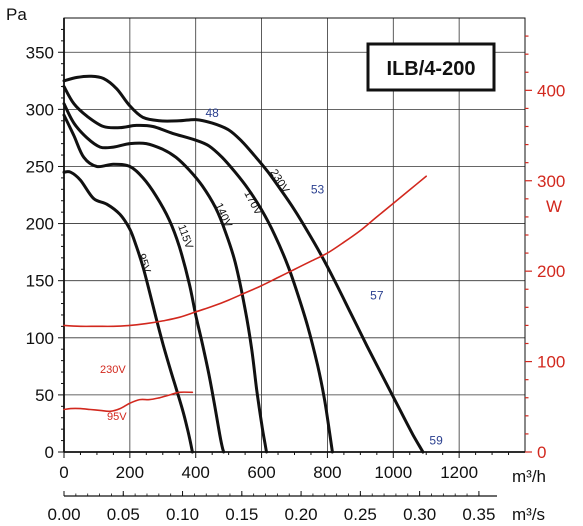  What do you see at coordinates (123, 514) in the screenshot?
I see `secondary-tick-label: 0.05` at bounding box center [123, 514].